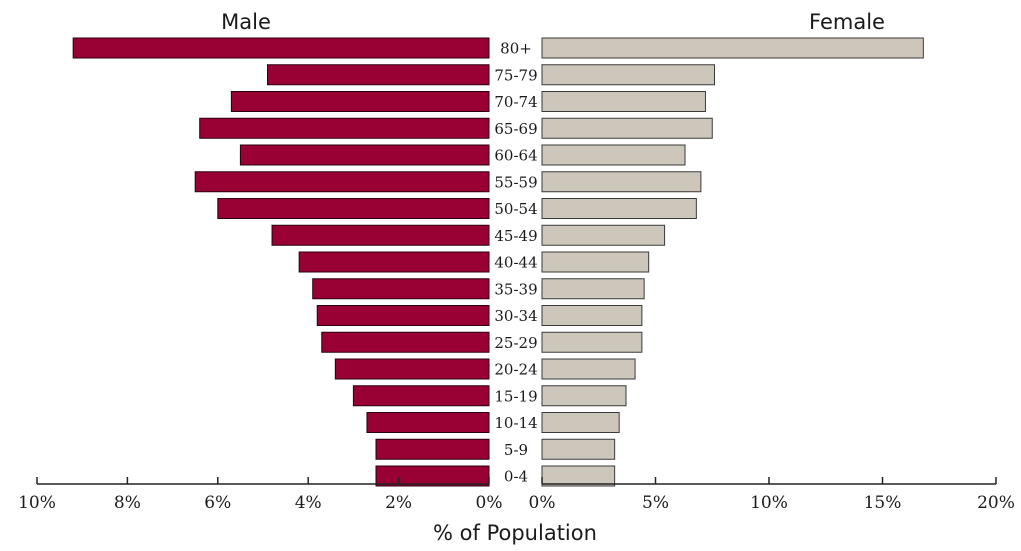 The height and width of the screenshot is (551, 1021). What do you see at coordinates (515, 289) in the screenshot?
I see `age-group-label: 35-39` at bounding box center [515, 289].